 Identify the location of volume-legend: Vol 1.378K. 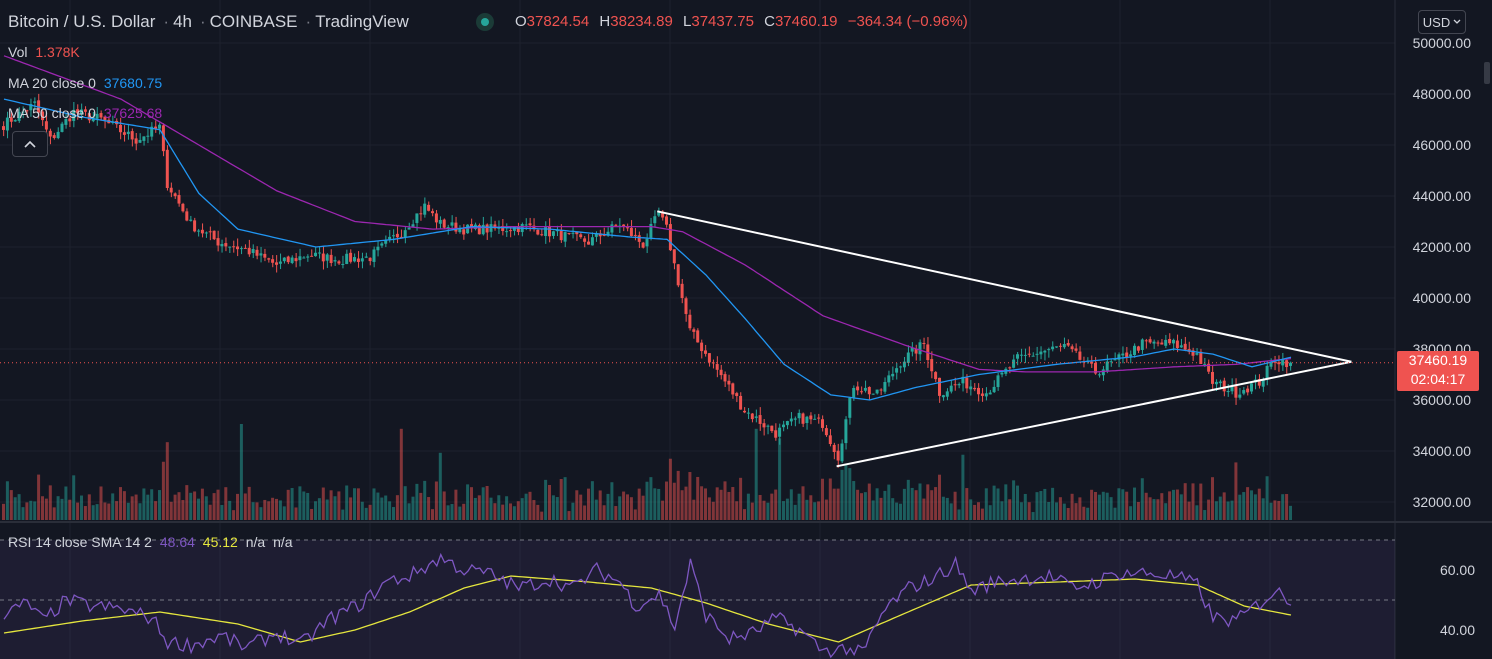
(46, 52).